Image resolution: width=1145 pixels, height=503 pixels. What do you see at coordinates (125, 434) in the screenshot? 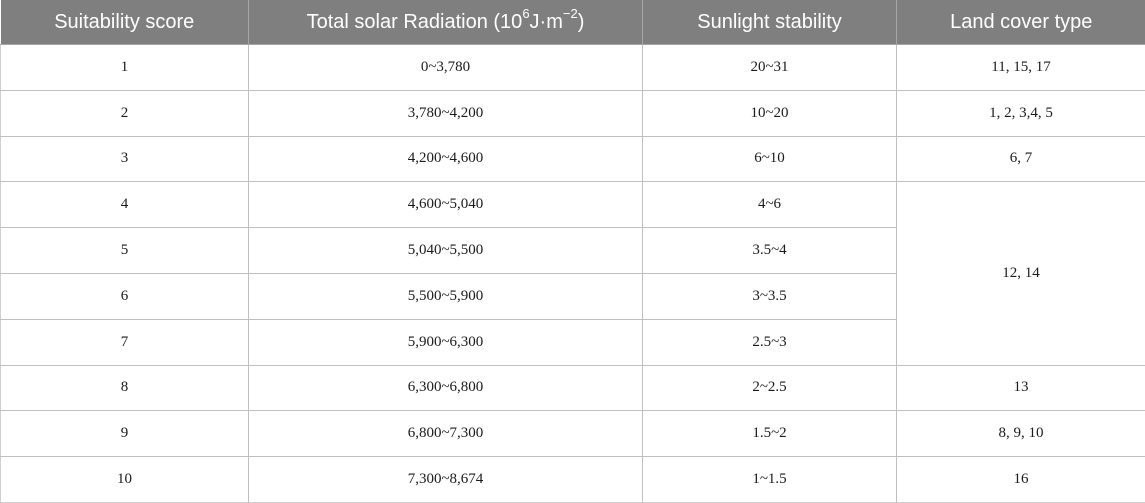
I see `cell-score: 9` at bounding box center [125, 434].